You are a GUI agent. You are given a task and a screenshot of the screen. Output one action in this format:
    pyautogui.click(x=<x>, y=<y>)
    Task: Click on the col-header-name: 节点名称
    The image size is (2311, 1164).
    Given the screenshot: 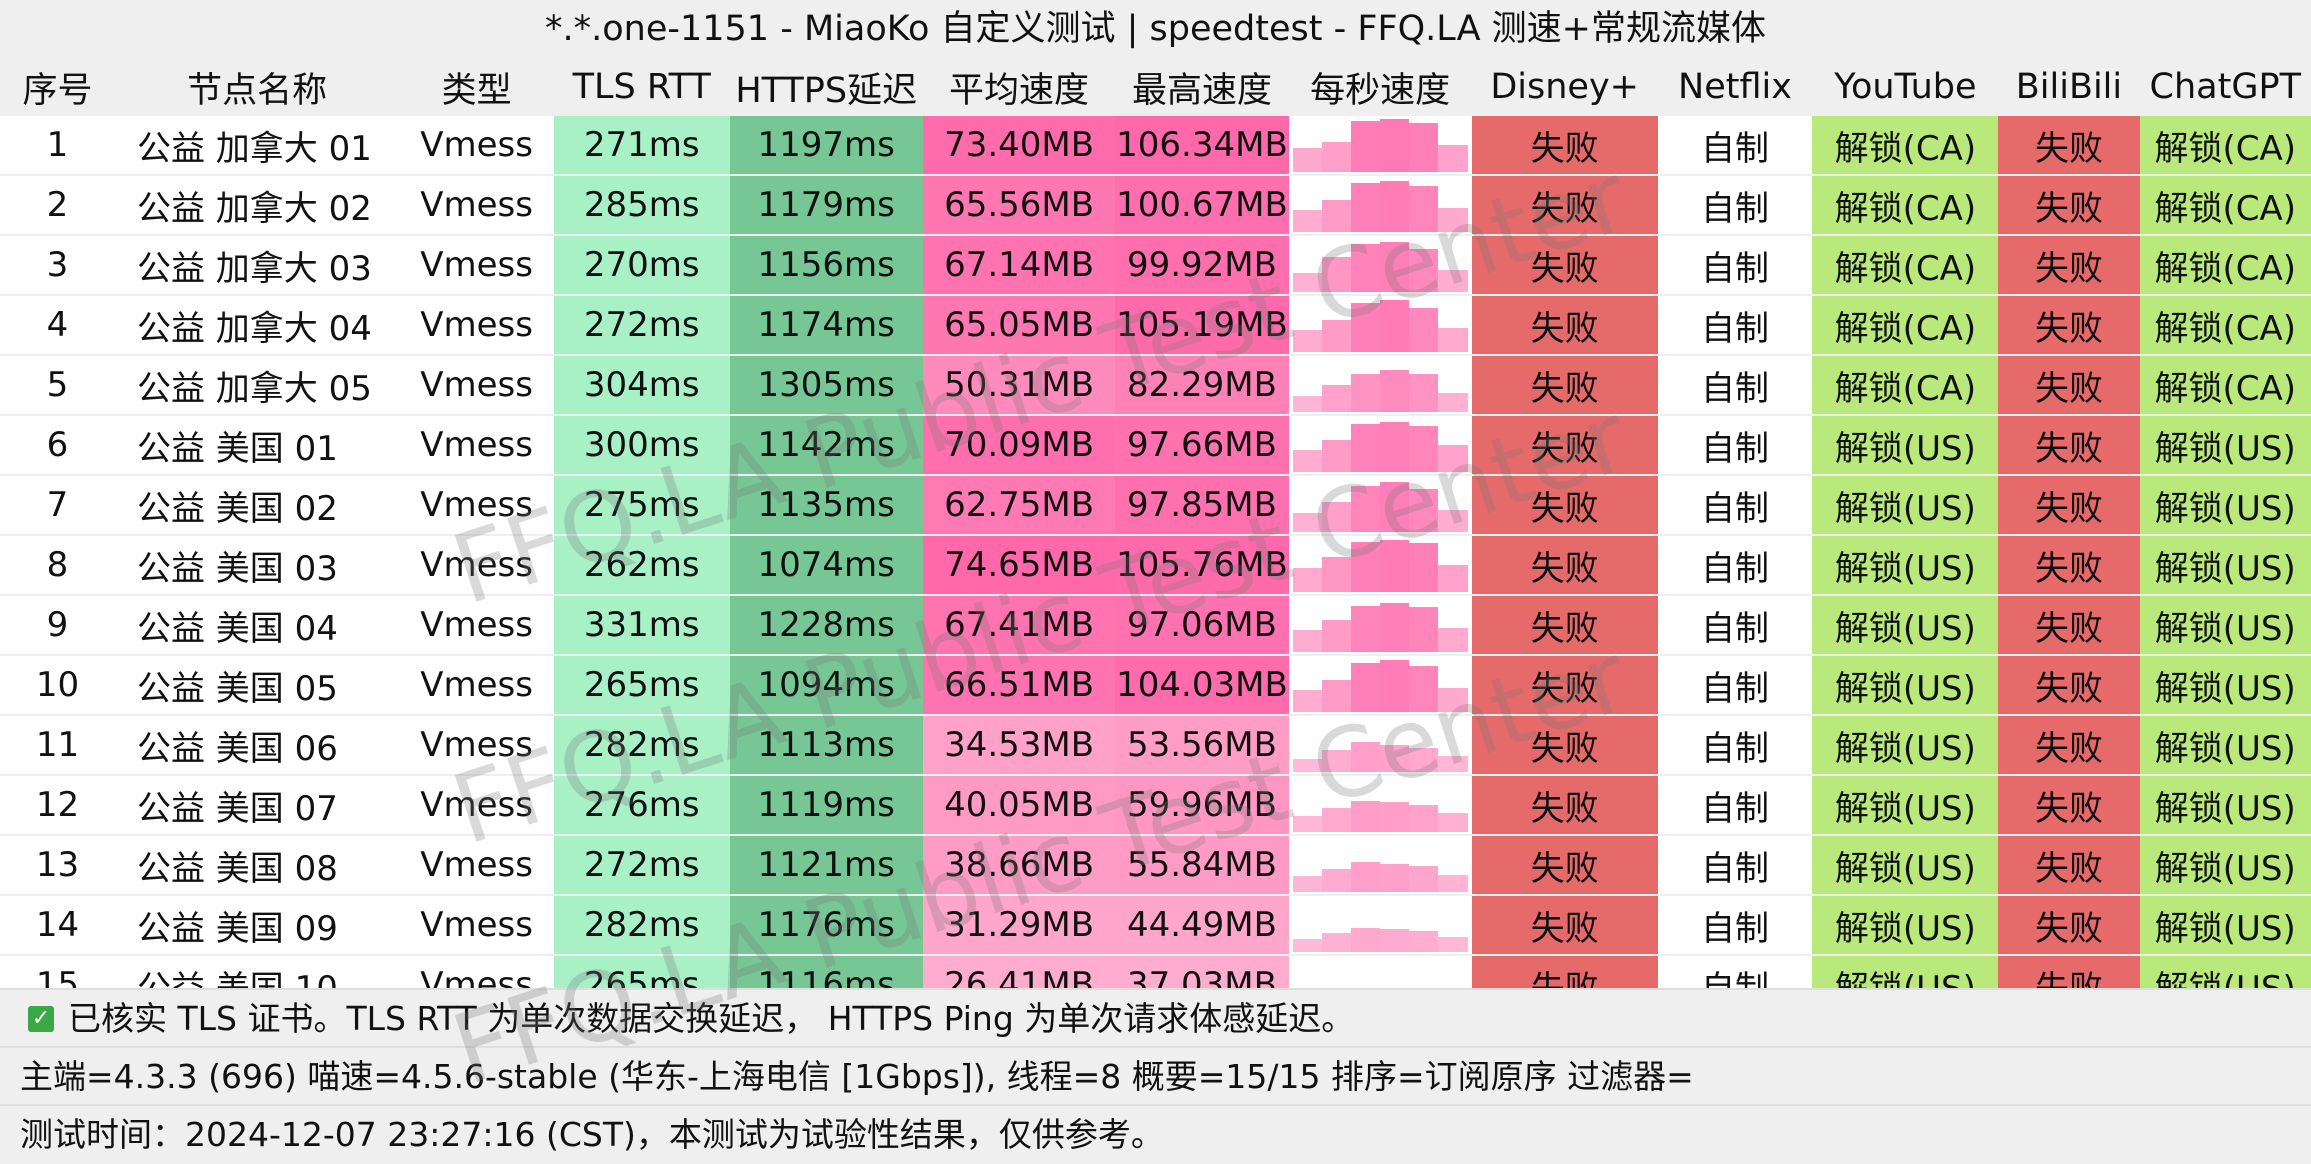 What is the action you would take?
    pyautogui.click(x=257, y=87)
    